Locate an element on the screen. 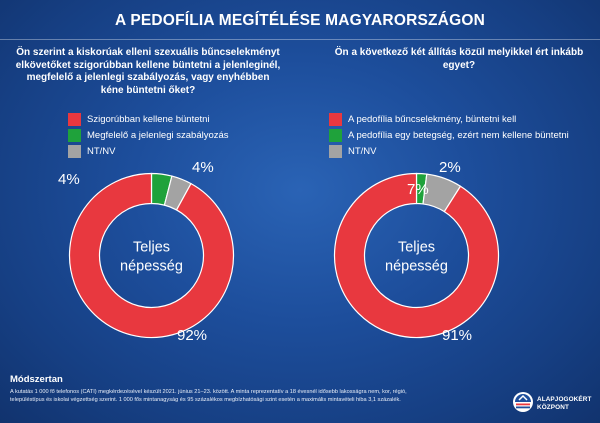 This screenshot has width=600, height=423. chart2-legend-item: NT/NV is located at coordinates (449, 151).